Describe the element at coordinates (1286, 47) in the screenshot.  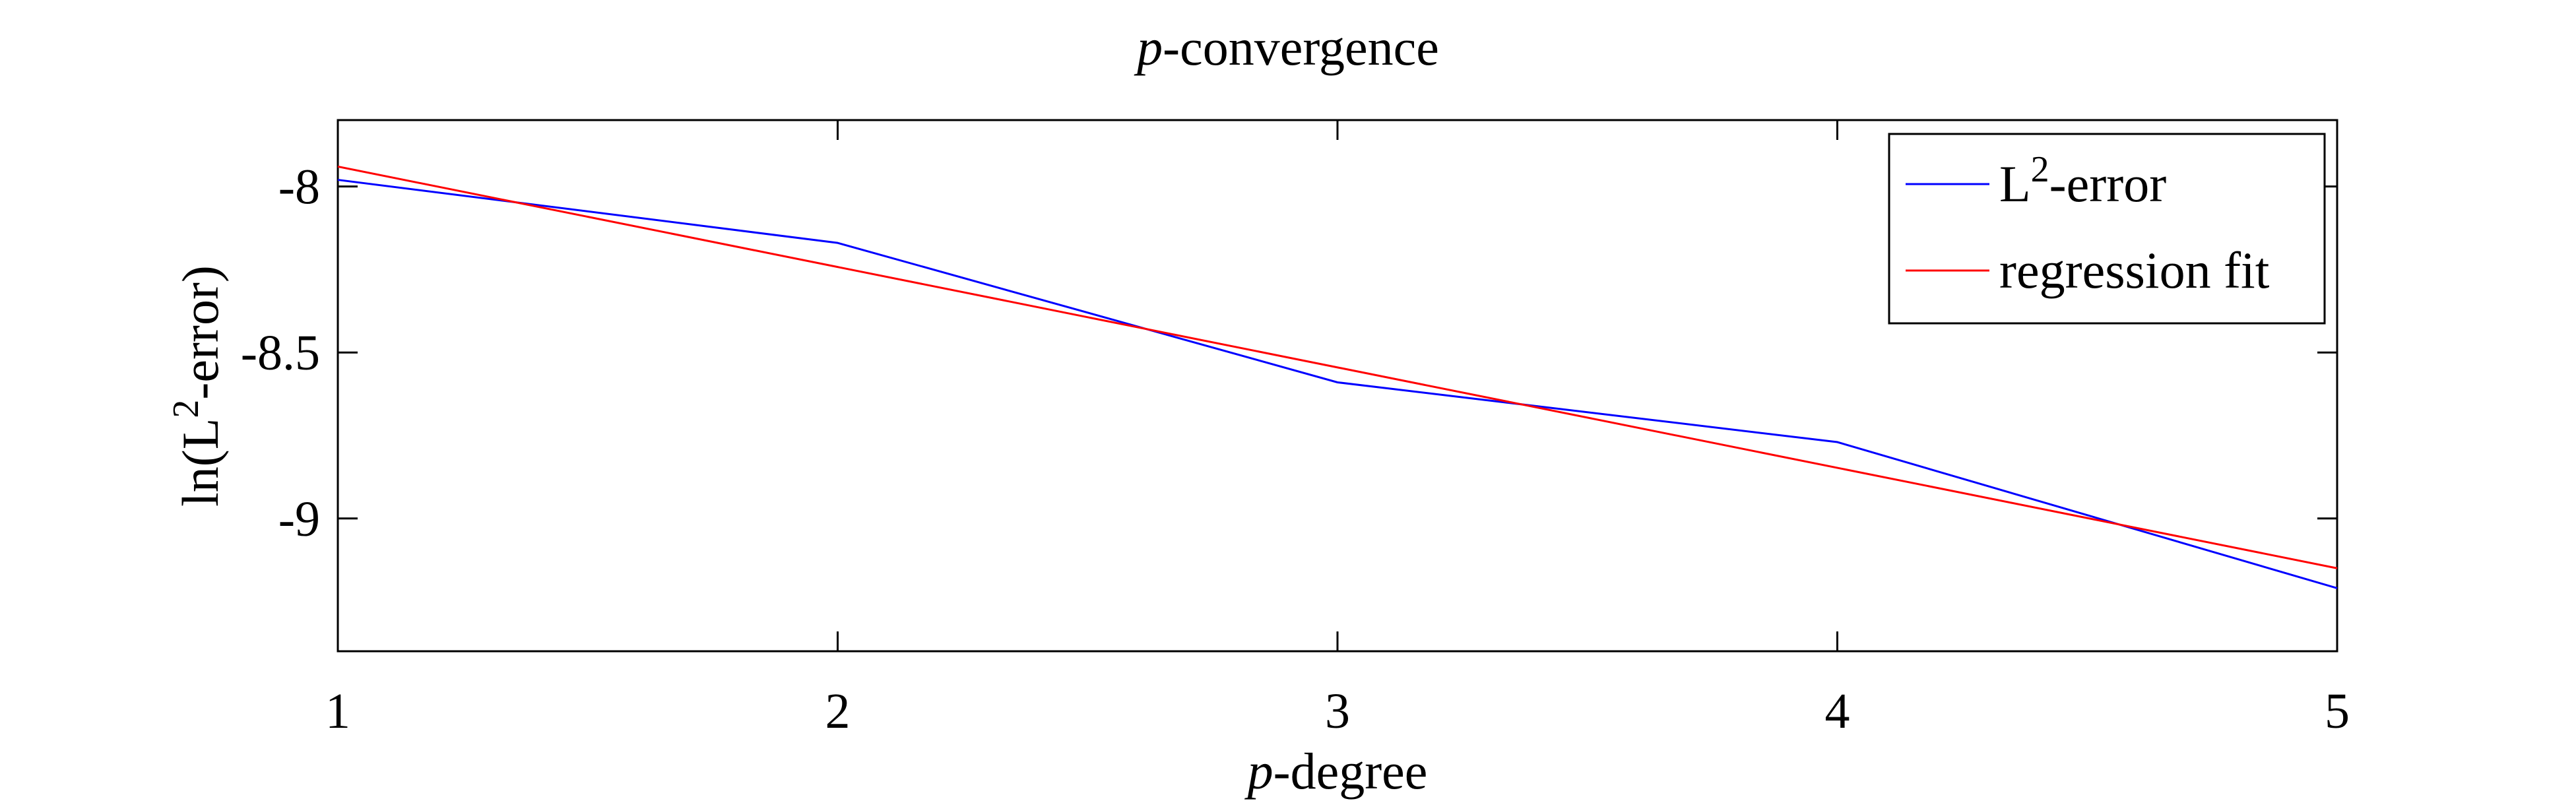
I see `chart-title: p-convergence` at that location.